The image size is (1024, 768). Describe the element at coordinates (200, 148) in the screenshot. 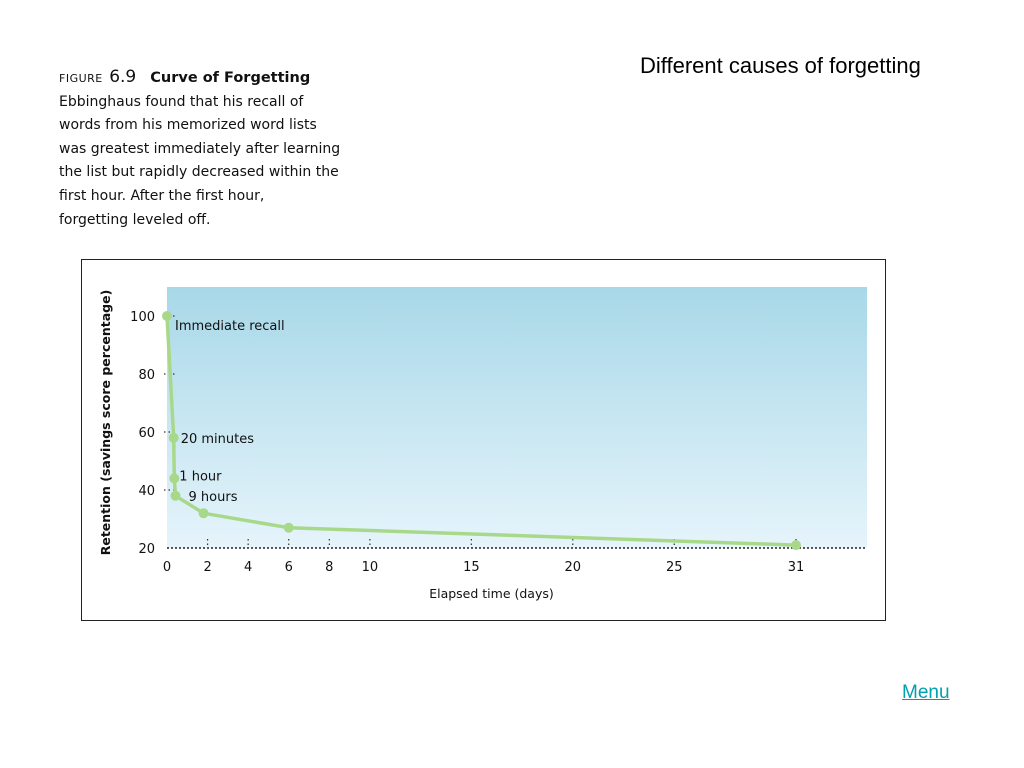

I see `caption-line: was greatest immediately after learning` at that location.